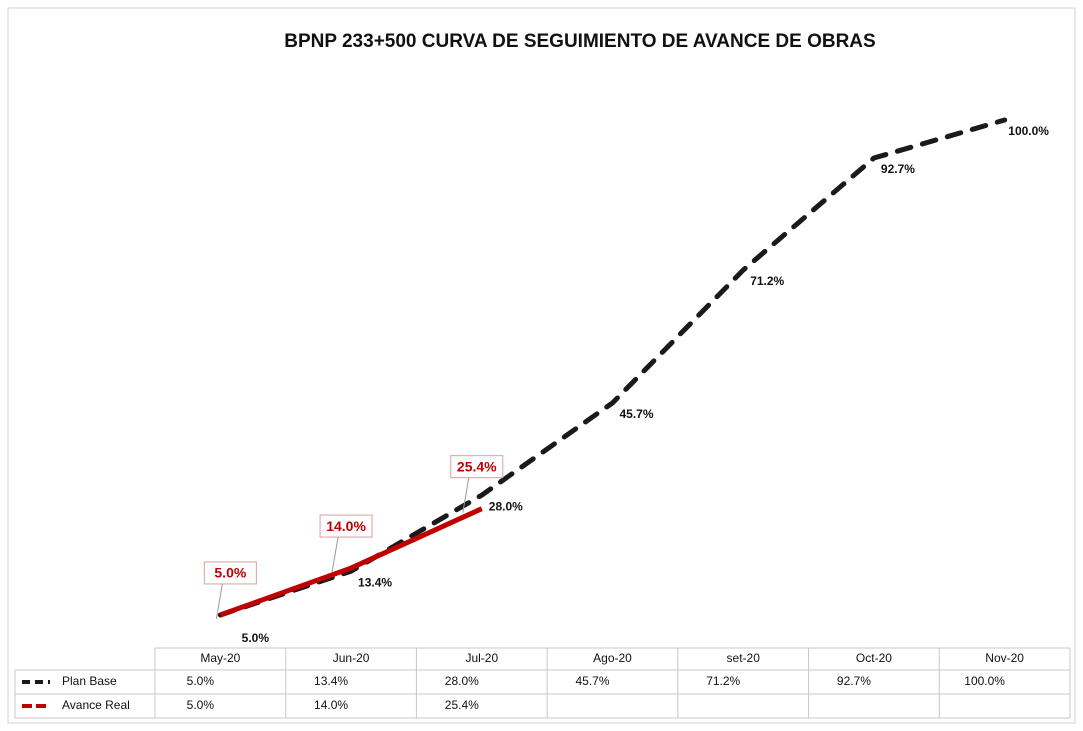 The height and width of the screenshot is (731, 1083). I want to click on table-cell: 14.0%, so click(331, 705).